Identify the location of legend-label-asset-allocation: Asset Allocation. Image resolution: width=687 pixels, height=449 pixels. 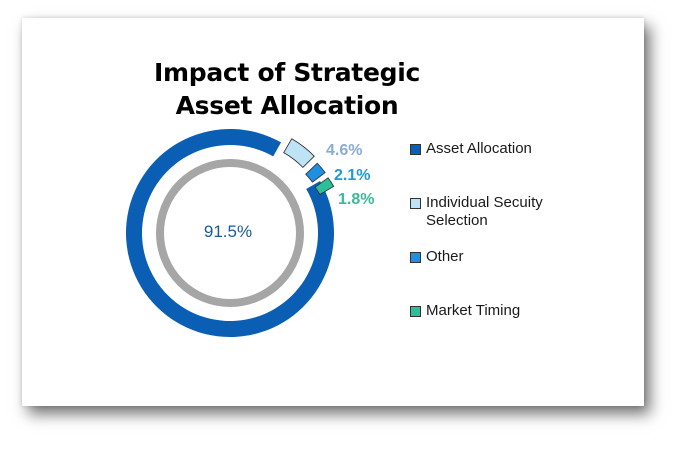
(479, 148).